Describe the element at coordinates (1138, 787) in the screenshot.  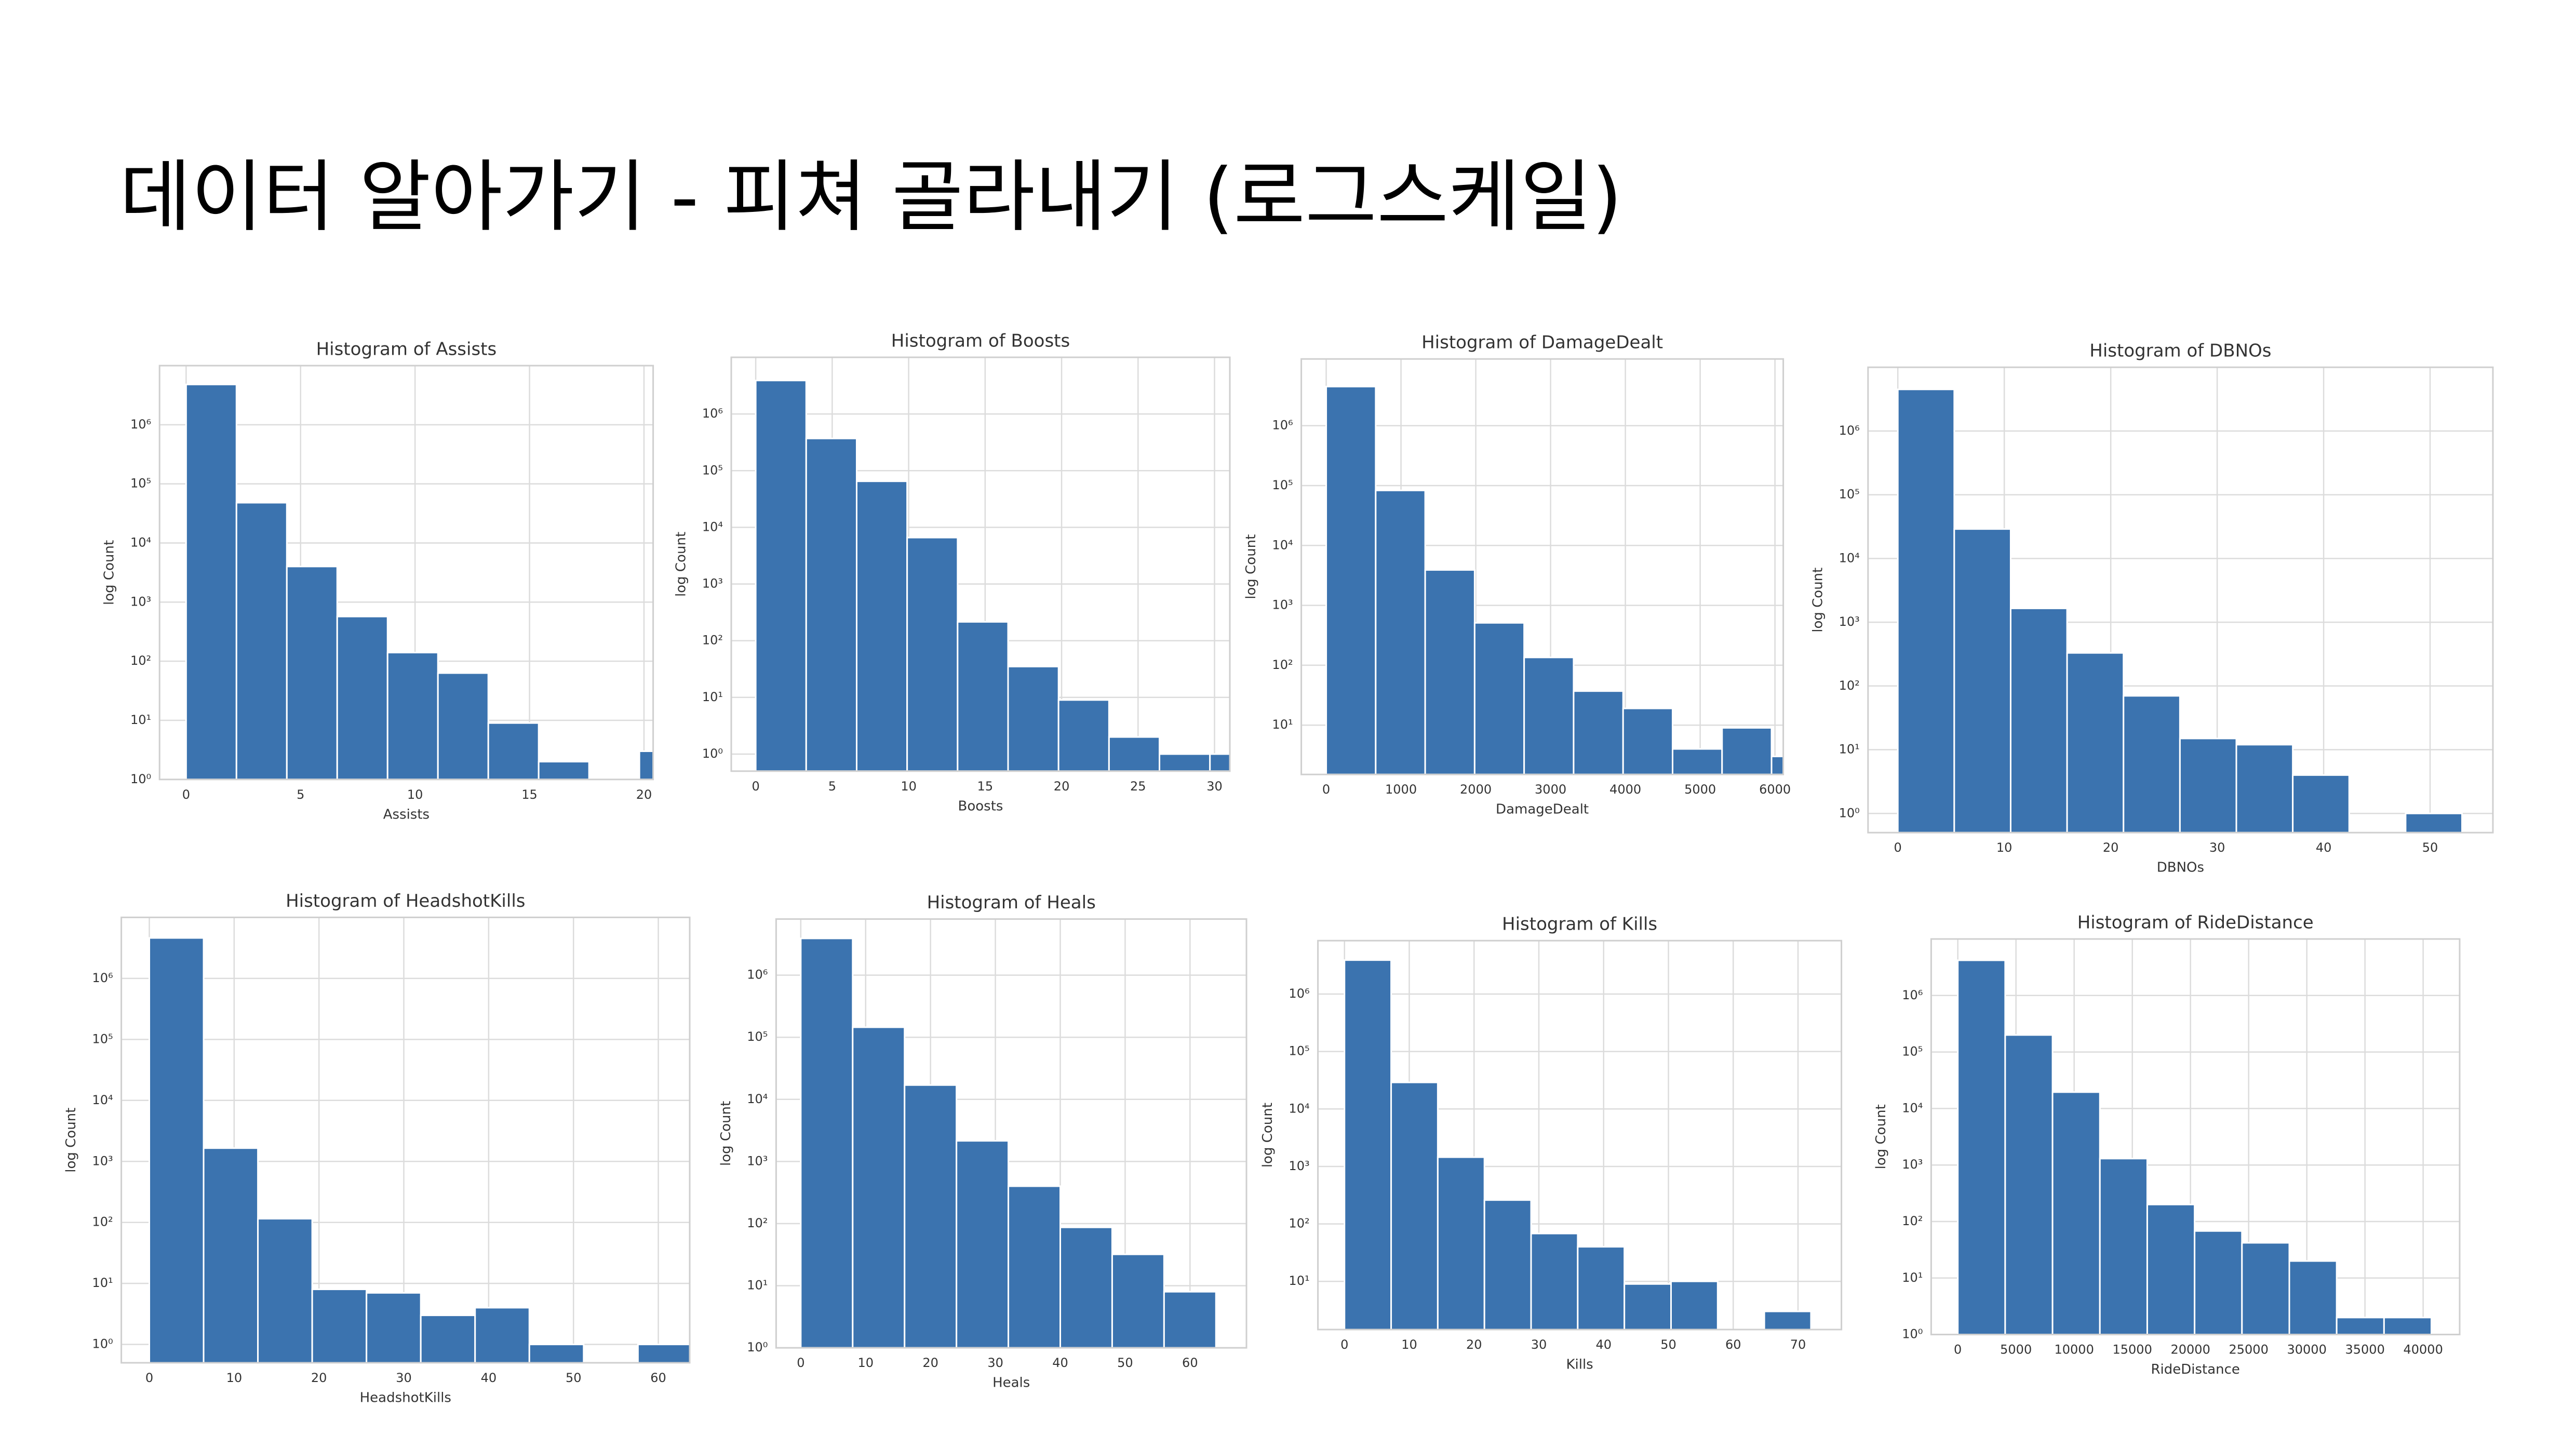
I see `x-tick-label: 25` at that location.